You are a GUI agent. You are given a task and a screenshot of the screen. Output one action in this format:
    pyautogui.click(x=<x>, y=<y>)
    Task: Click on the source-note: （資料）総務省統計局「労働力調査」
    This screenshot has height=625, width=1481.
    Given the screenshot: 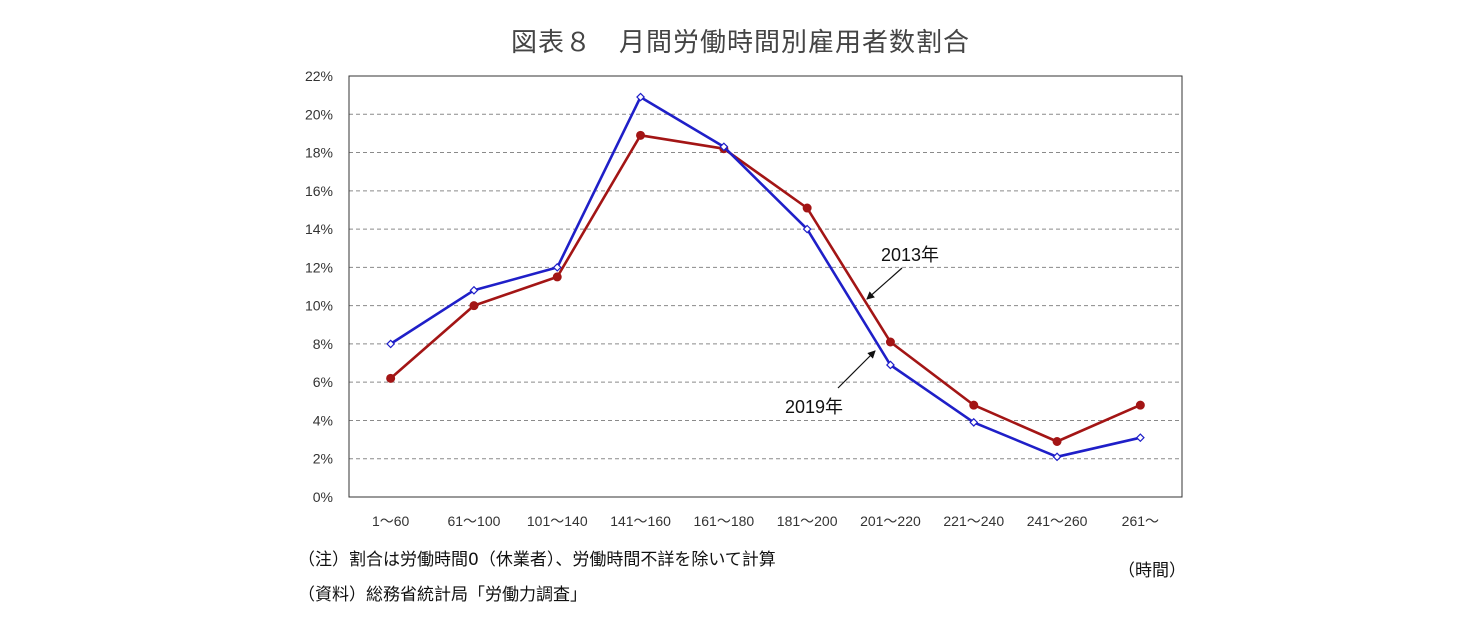 What is the action you would take?
    pyautogui.click(x=442, y=595)
    